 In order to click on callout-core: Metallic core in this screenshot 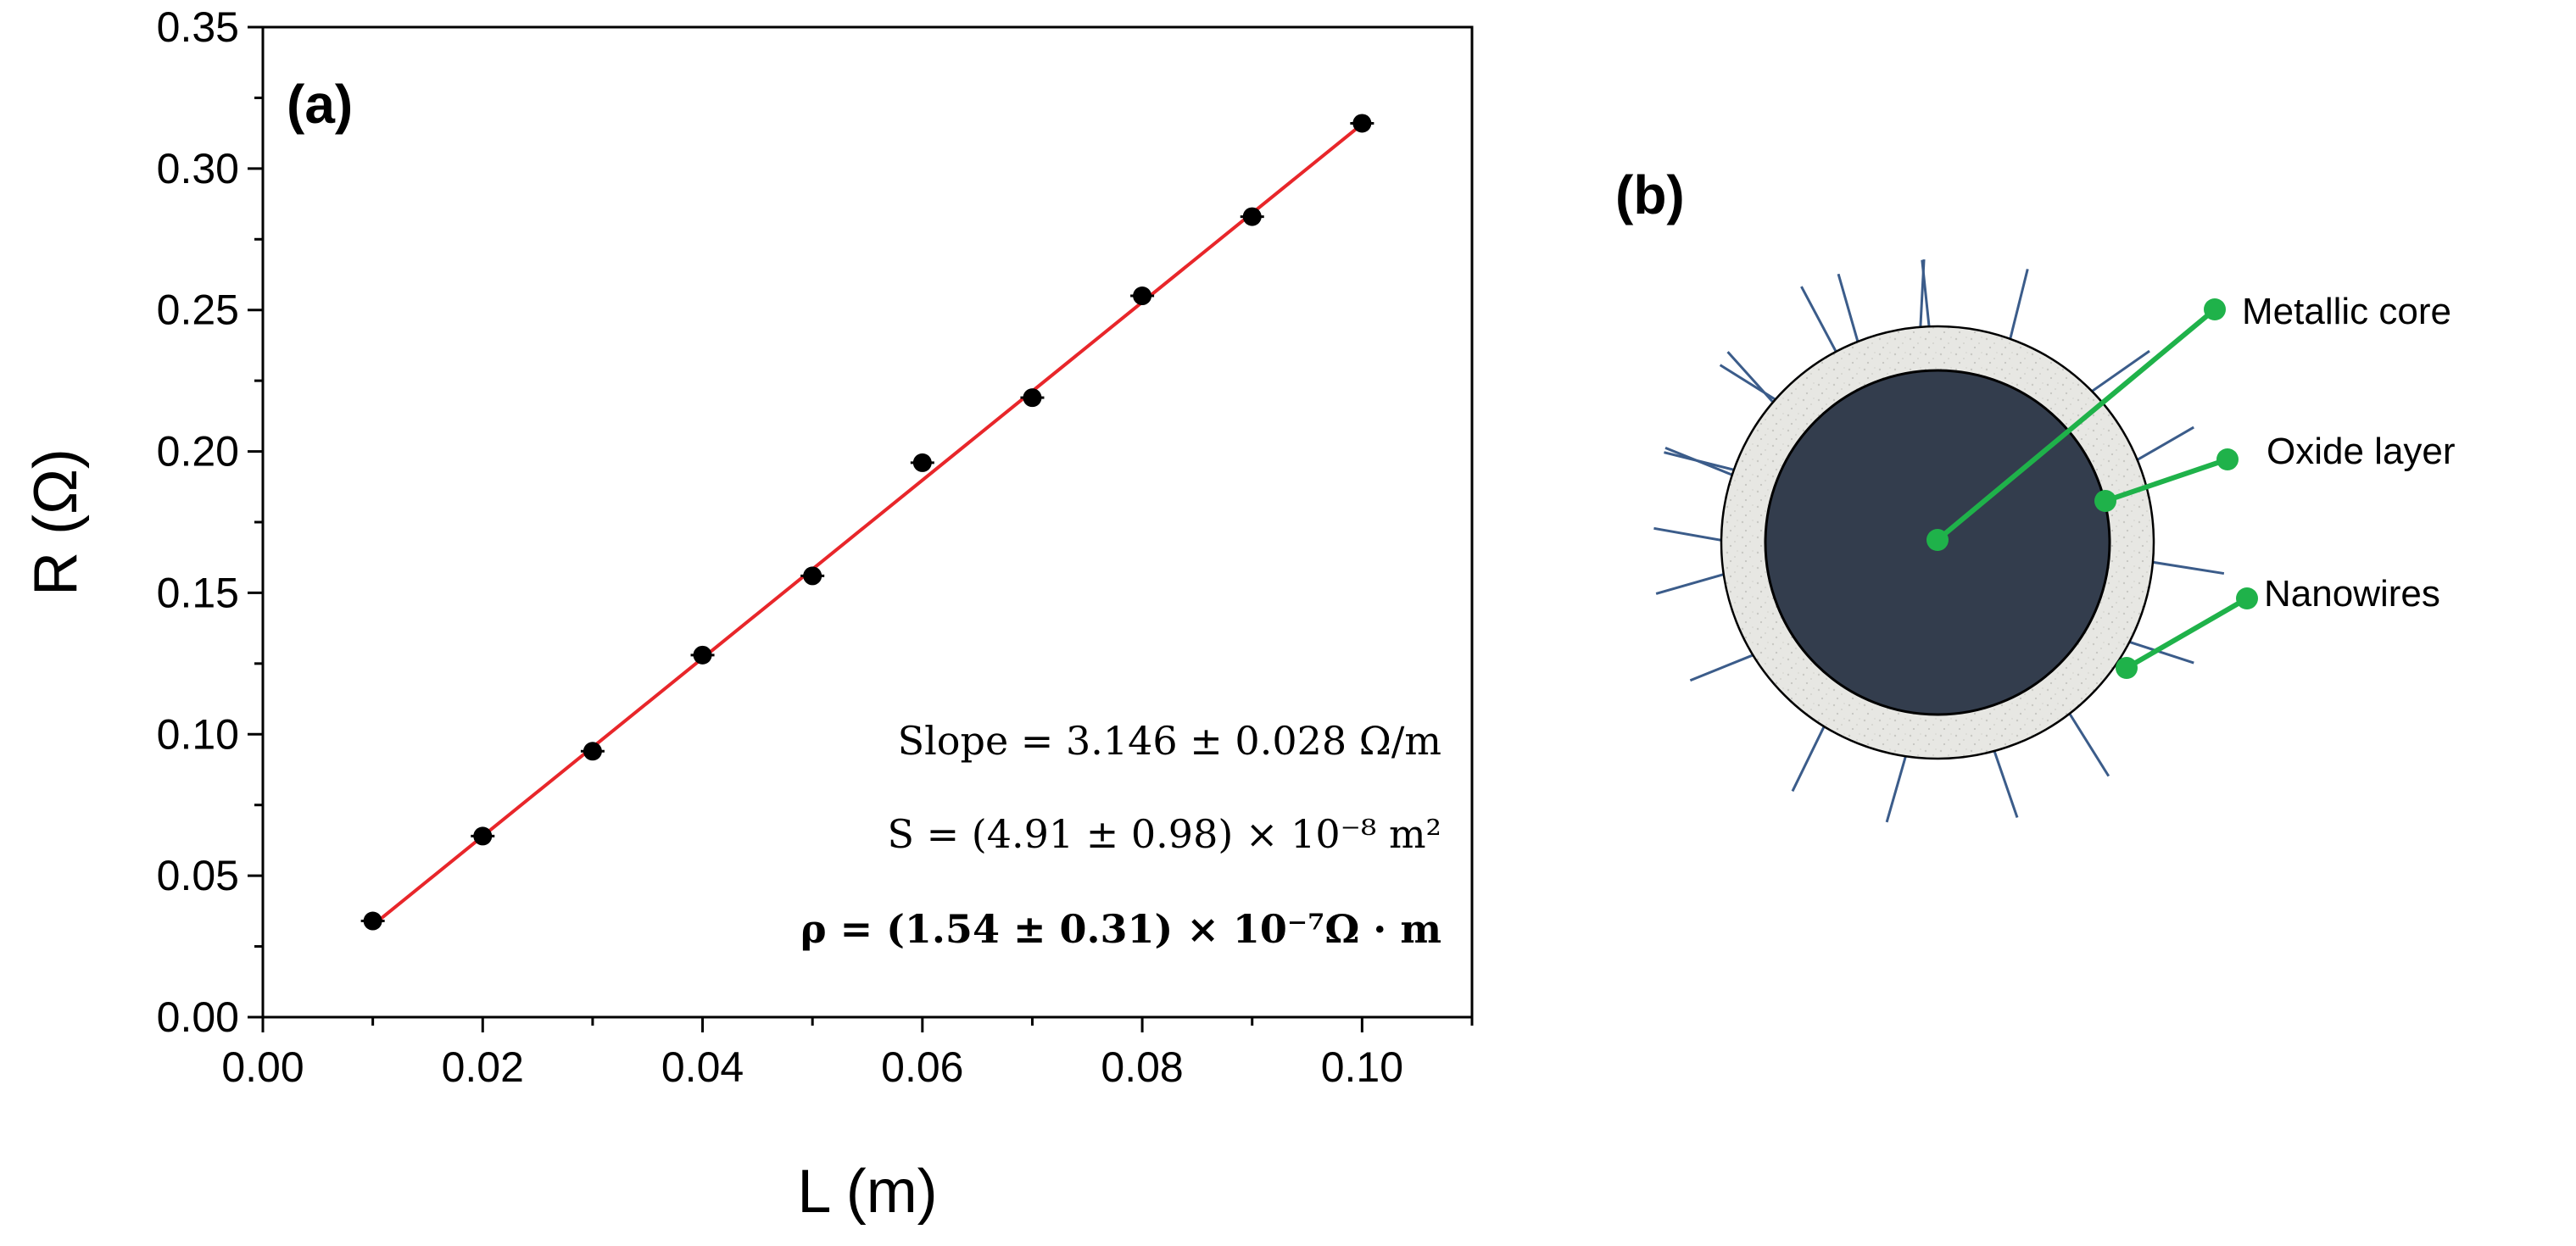, I will do `click(2188, 421)`.